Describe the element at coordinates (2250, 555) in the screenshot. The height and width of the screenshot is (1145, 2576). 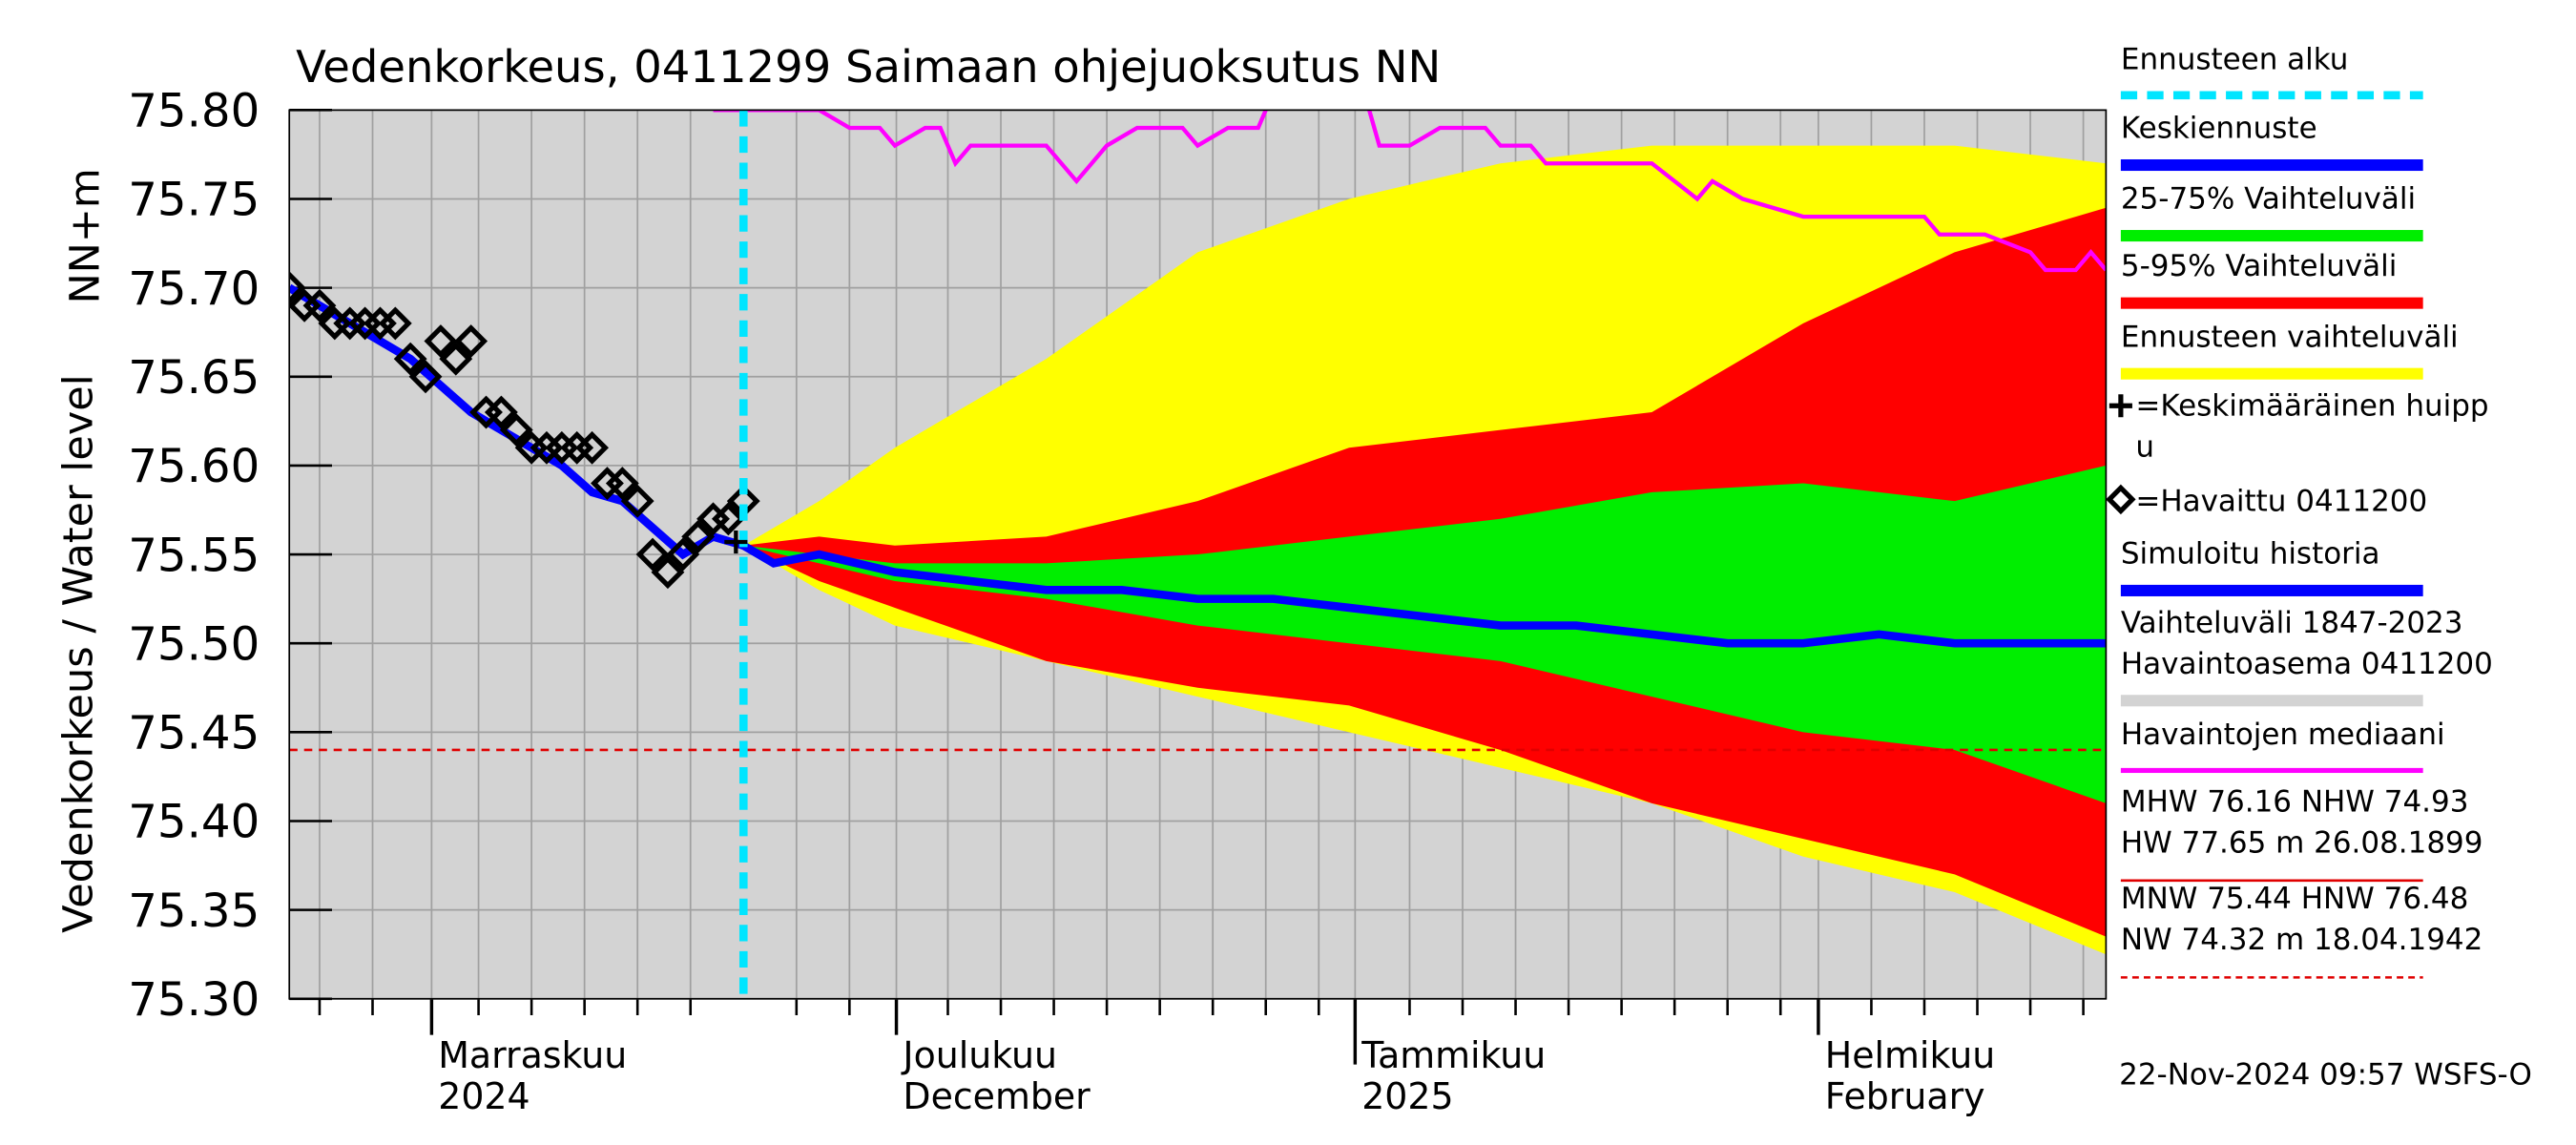
I see `legend-label: Simuloitu historia` at that location.